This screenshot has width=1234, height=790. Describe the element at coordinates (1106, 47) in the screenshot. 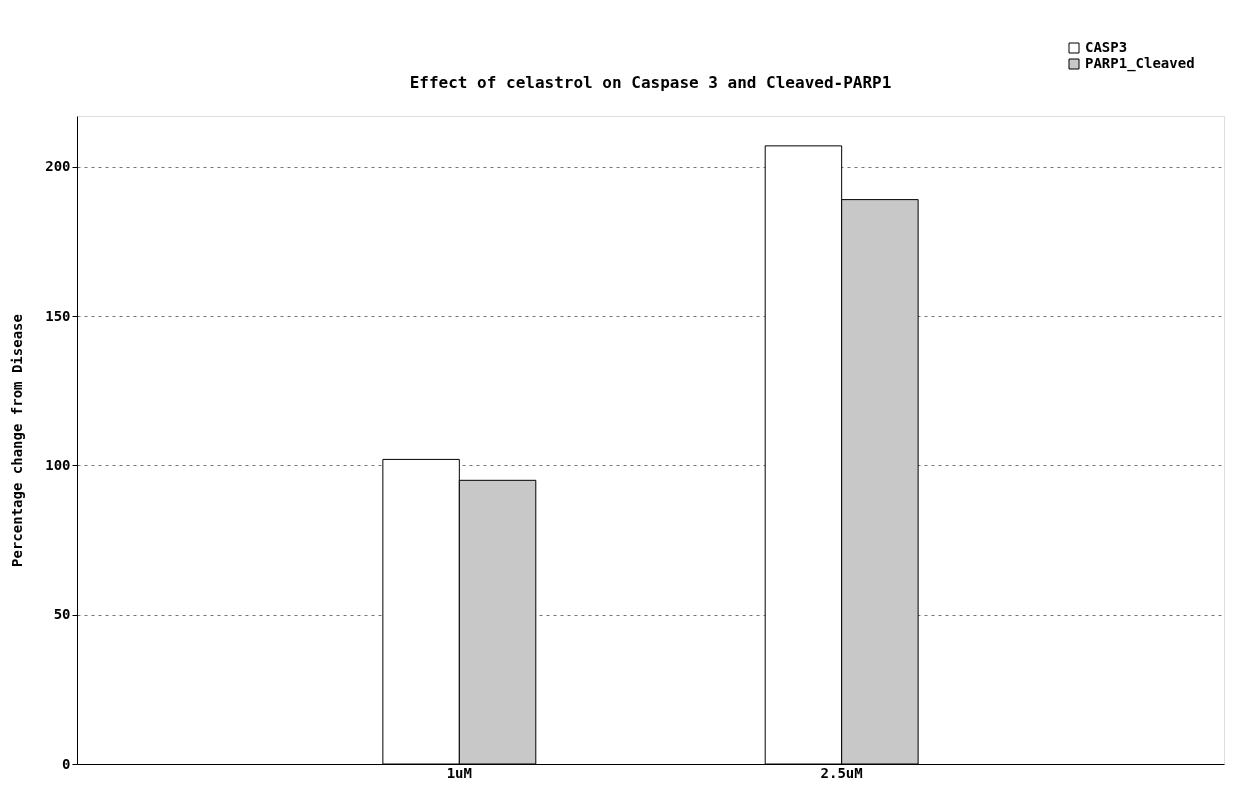

I see `legend-label: CASP3` at that location.